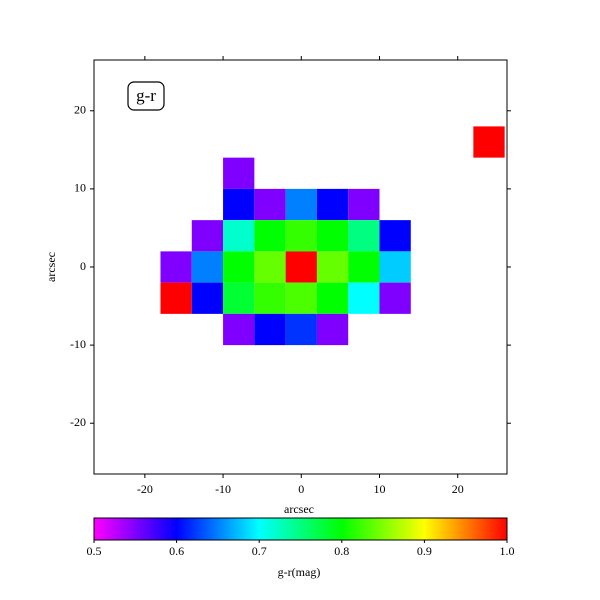  I want to click on x-tick-label: 20, so click(458, 489).